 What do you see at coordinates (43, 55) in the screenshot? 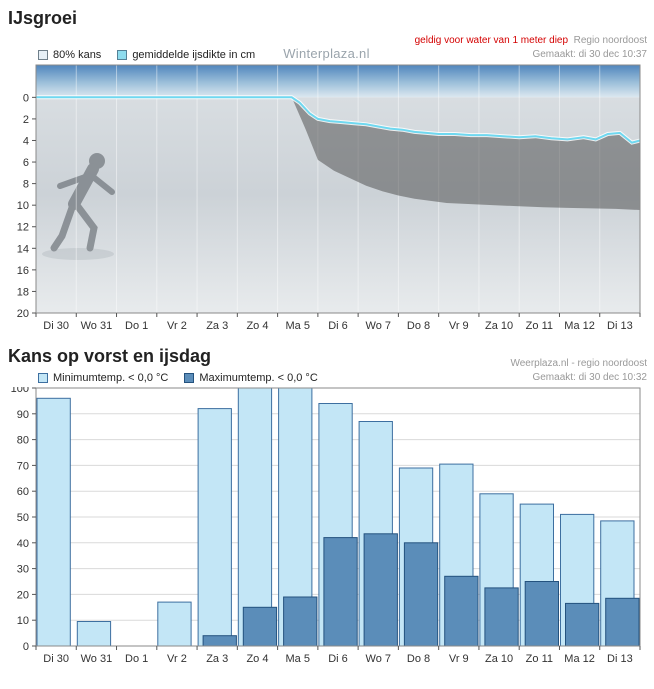
I see `band-swatch-icon` at bounding box center [43, 55].